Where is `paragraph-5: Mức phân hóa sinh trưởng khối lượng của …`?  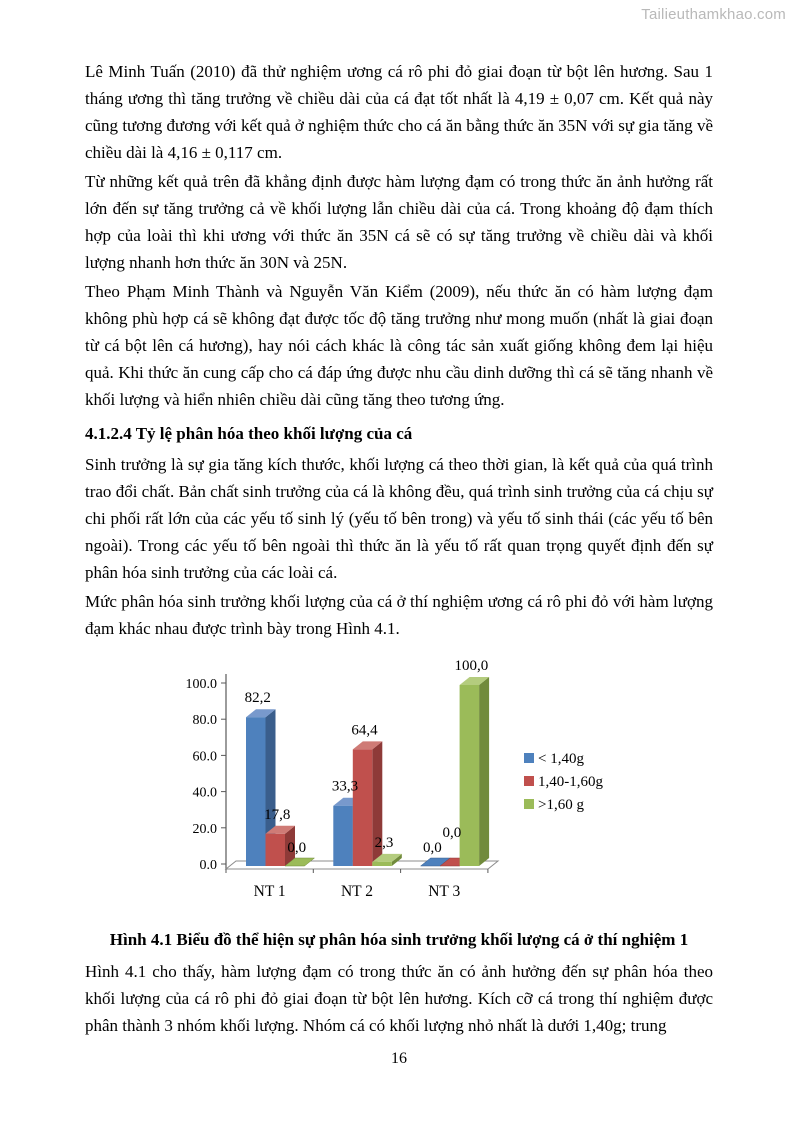 paragraph-5: Mức phân hóa sinh trưởng khối lượng của … is located at coordinates (399, 615).